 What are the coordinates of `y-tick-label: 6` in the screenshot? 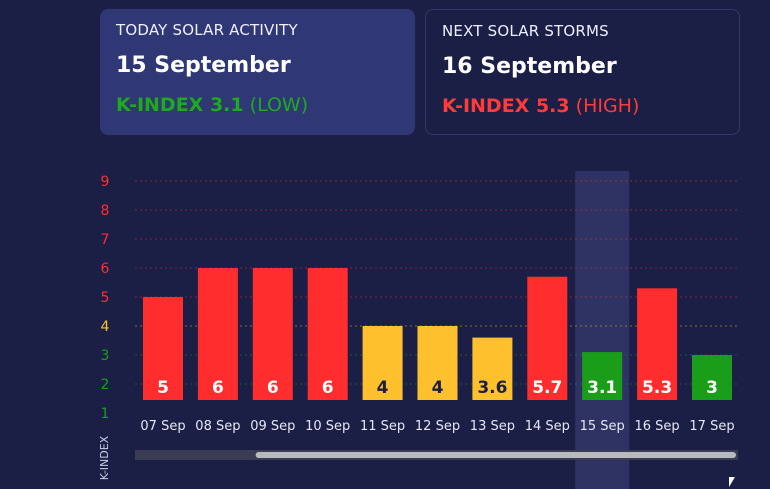 It's located at (105, 269).